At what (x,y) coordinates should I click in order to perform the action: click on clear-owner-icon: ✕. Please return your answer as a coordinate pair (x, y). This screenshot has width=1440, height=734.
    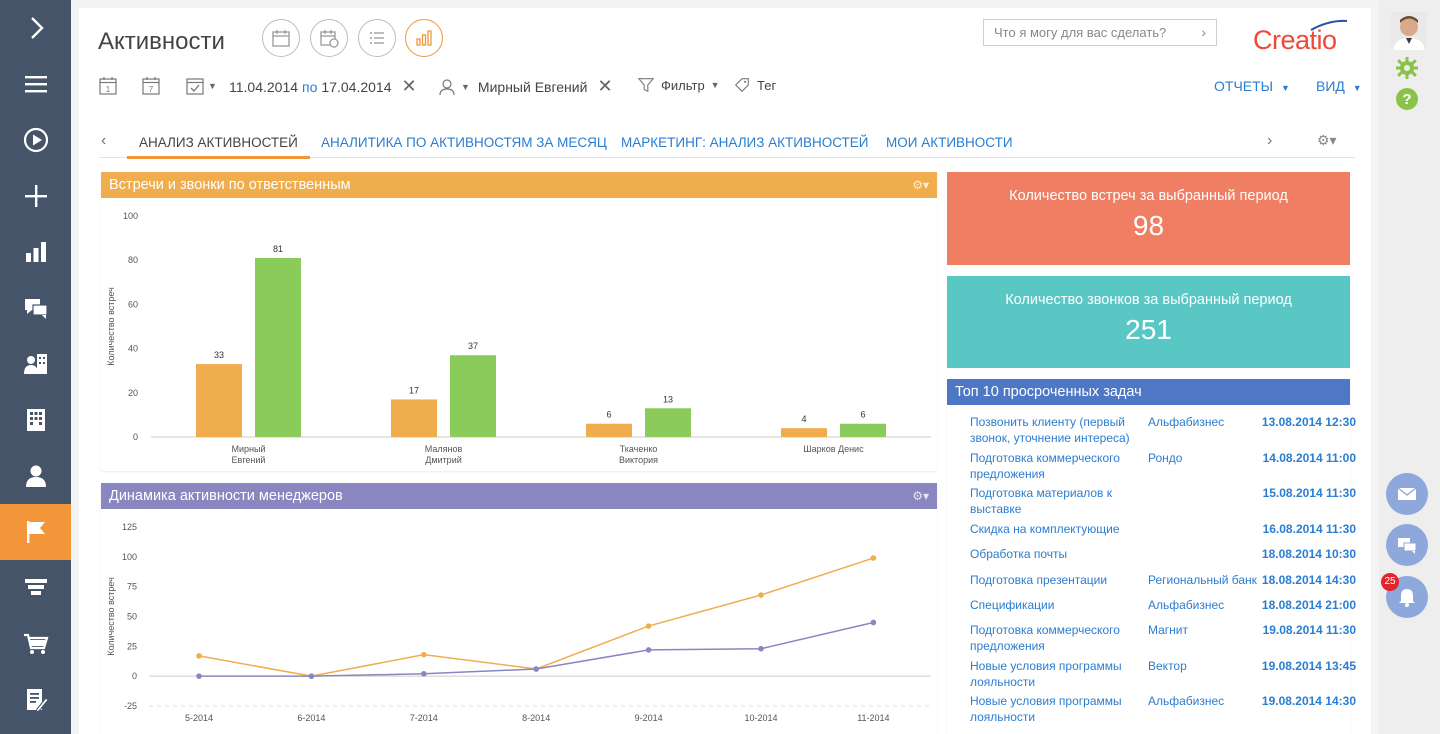
    Looking at the image, I should click on (605, 86).